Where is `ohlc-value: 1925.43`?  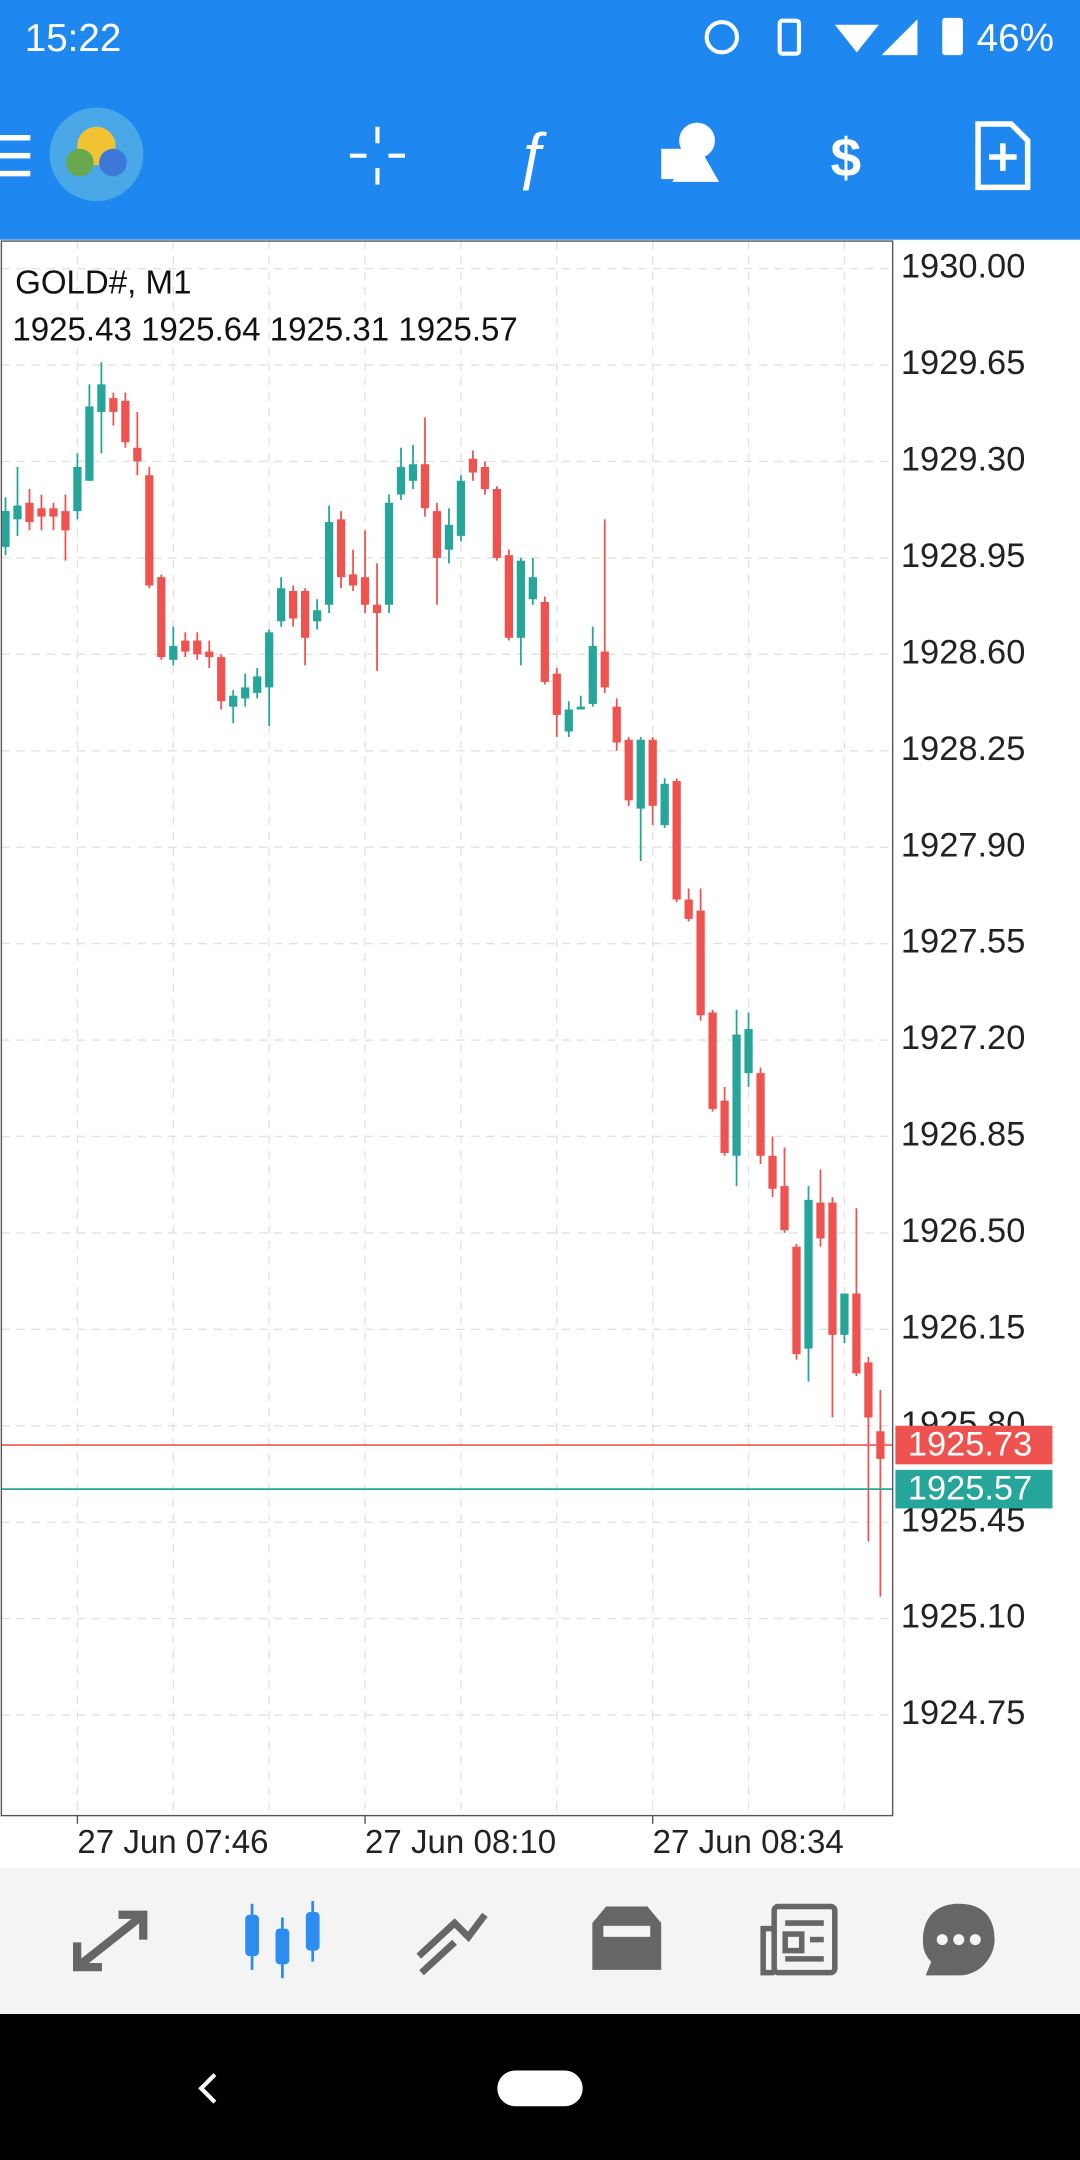 ohlc-value: 1925.43 is located at coordinates (71, 329).